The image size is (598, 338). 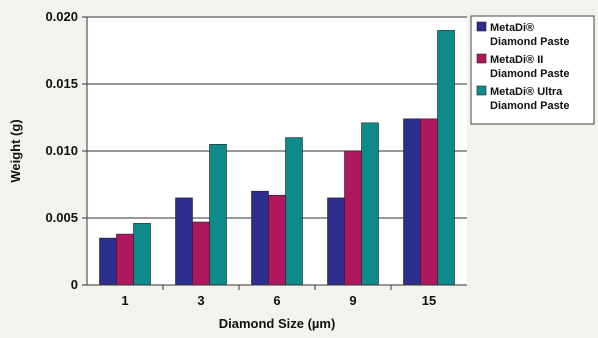 What do you see at coordinates (200, 300) in the screenshot?
I see `x-tick-label: 3` at bounding box center [200, 300].